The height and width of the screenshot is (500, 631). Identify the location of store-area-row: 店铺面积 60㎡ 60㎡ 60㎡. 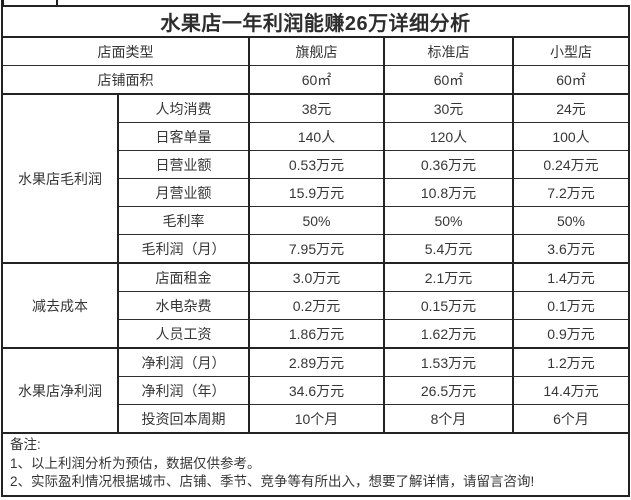
(316, 80).